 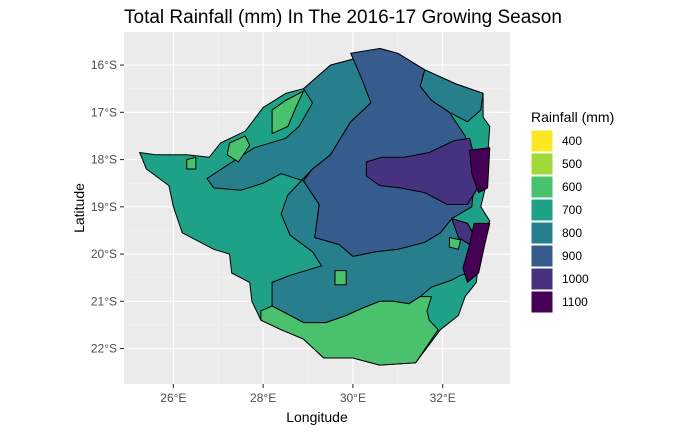 I want to click on y-tick-label: 18°S, so click(x=104, y=160).